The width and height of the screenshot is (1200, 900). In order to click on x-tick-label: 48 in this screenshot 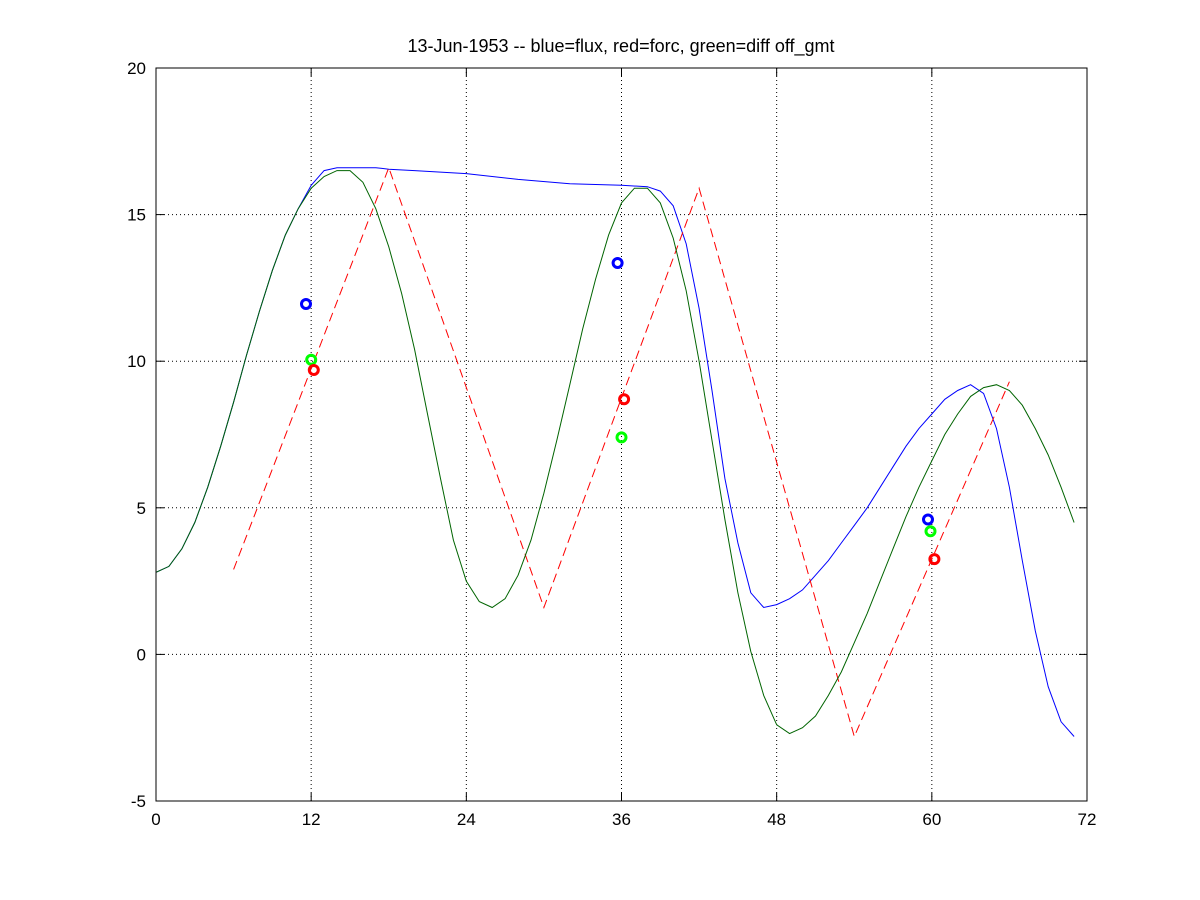, I will do `click(776, 819)`.